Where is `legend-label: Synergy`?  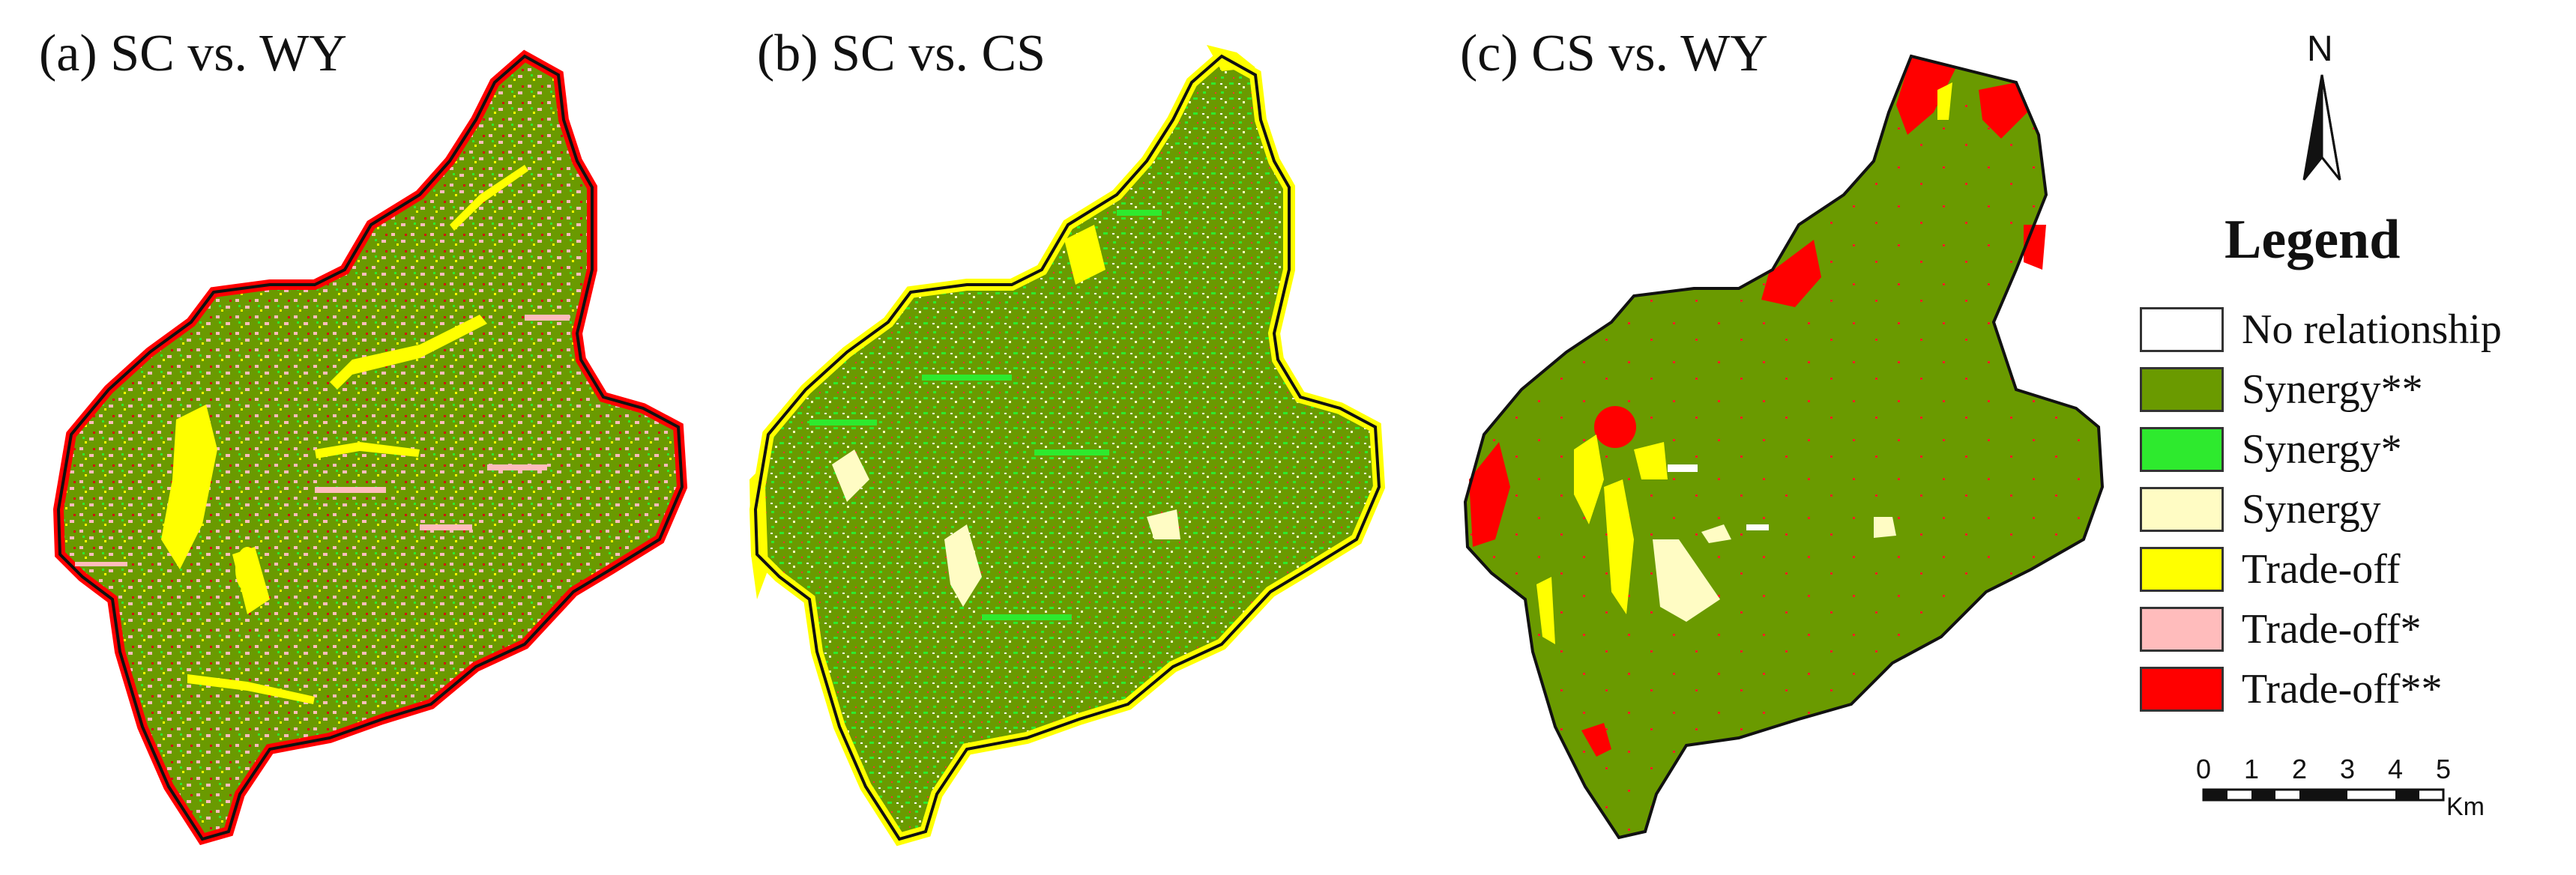
legend-label: Synergy is located at coordinates (2311, 509).